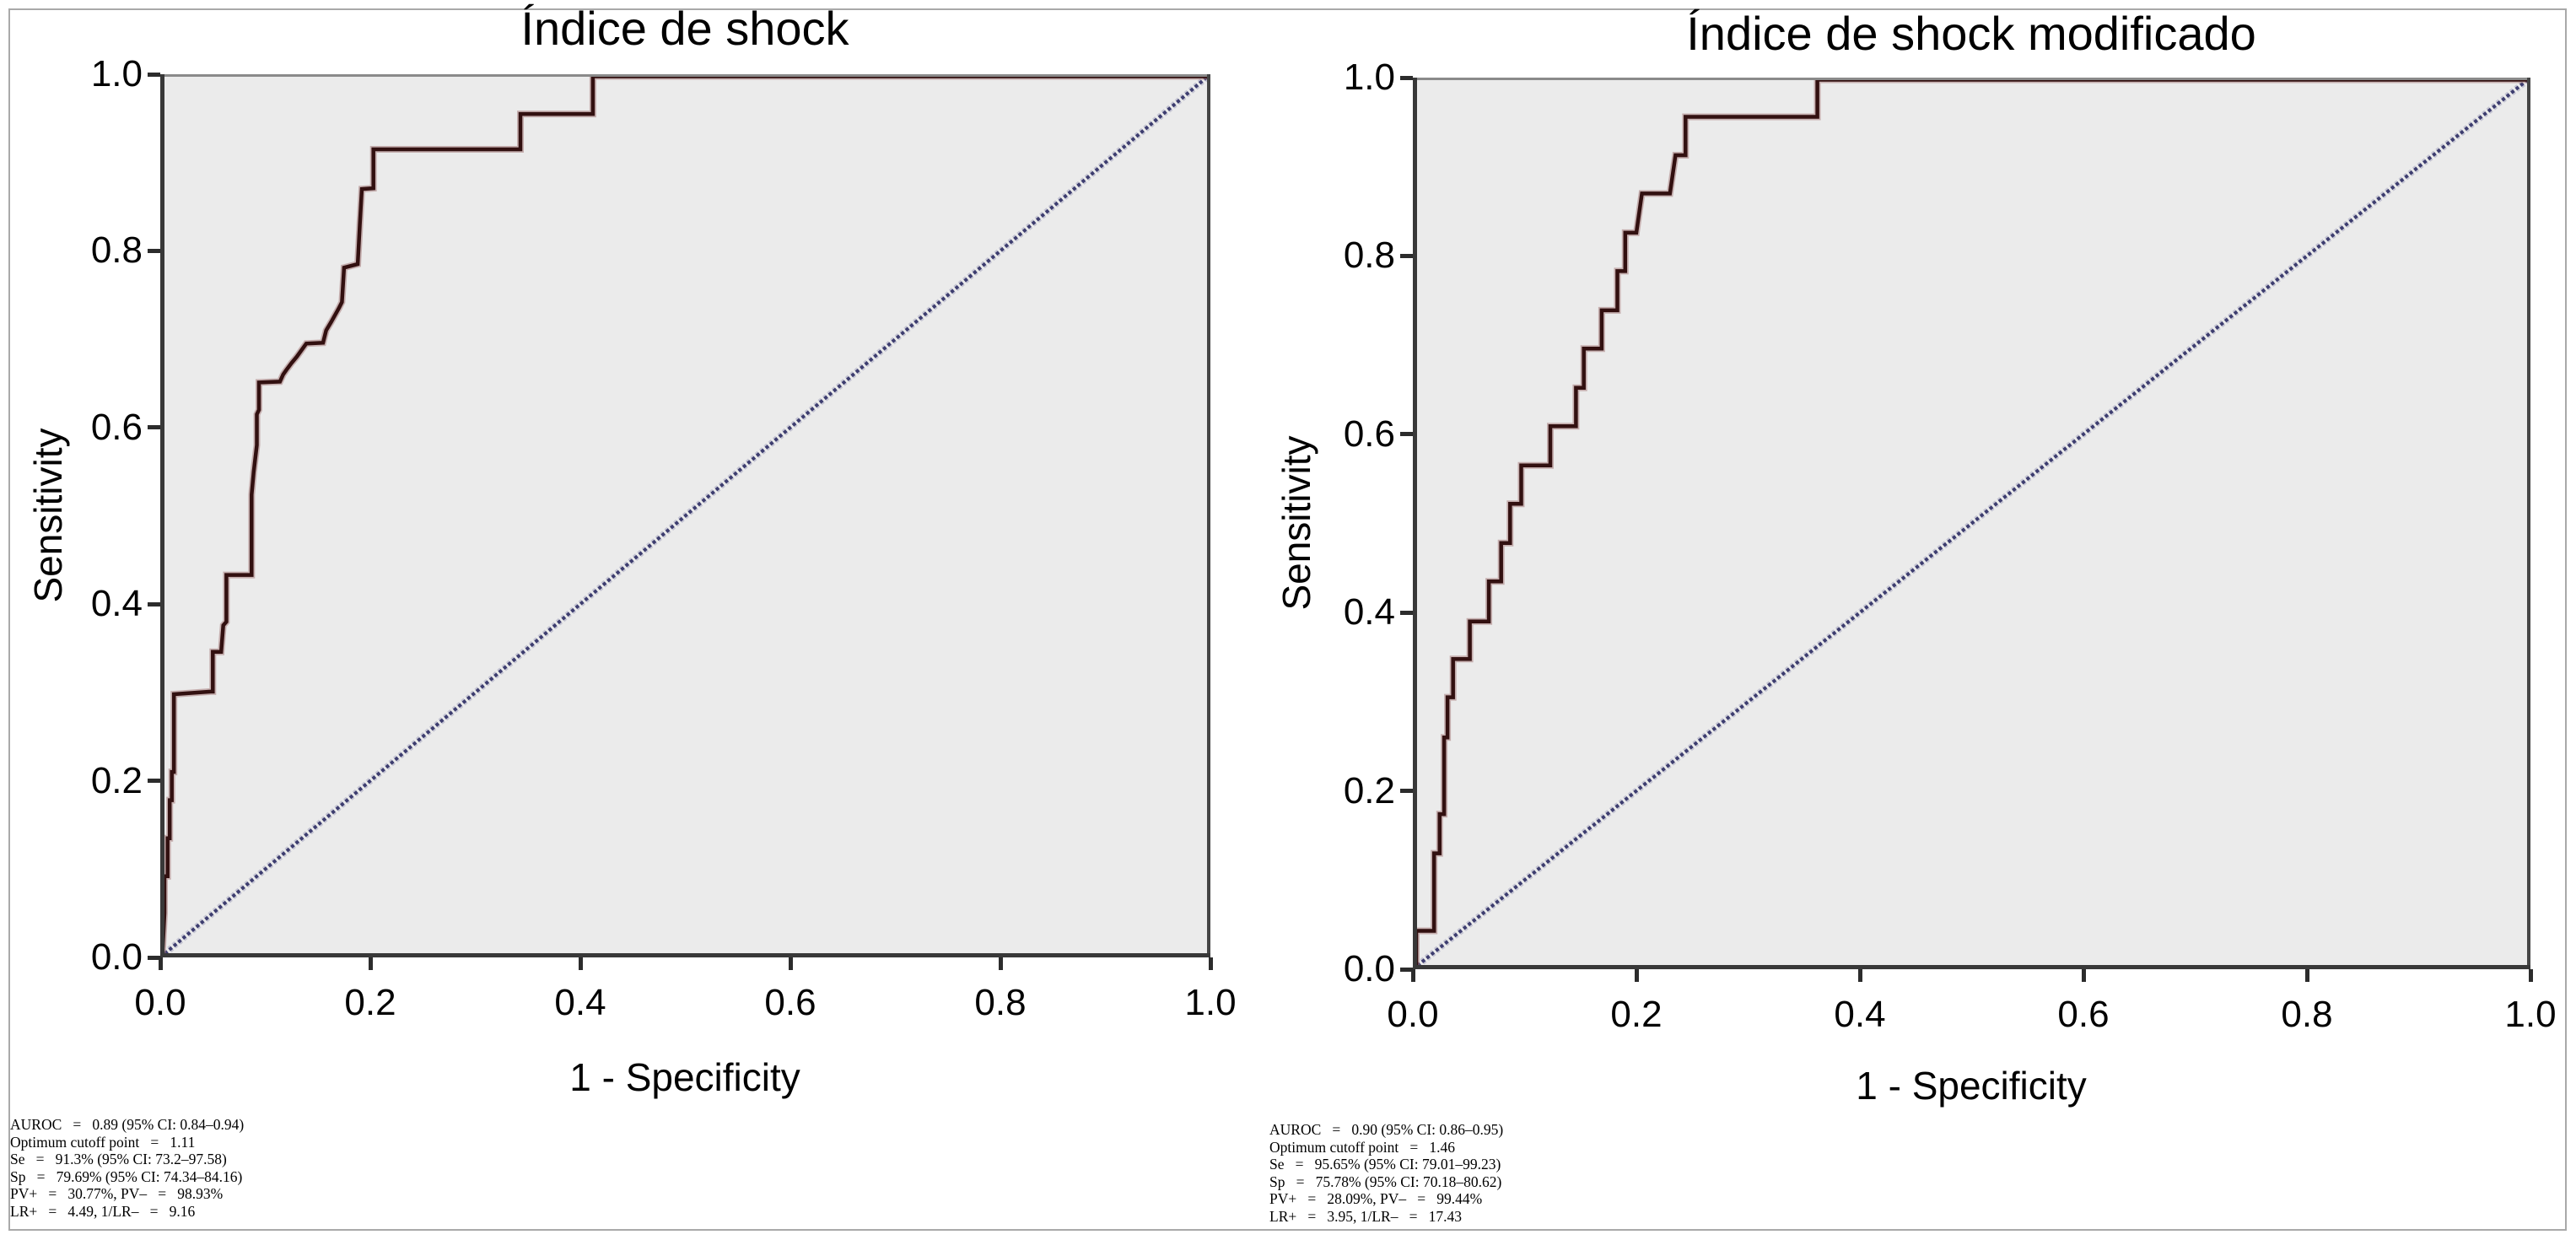 The width and height of the screenshot is (2576, 1240). What do you see at coordinates (684, 29) in the screenshot?
I see `chart-title-left: Índice de shock` at bounding box center [684, 29].